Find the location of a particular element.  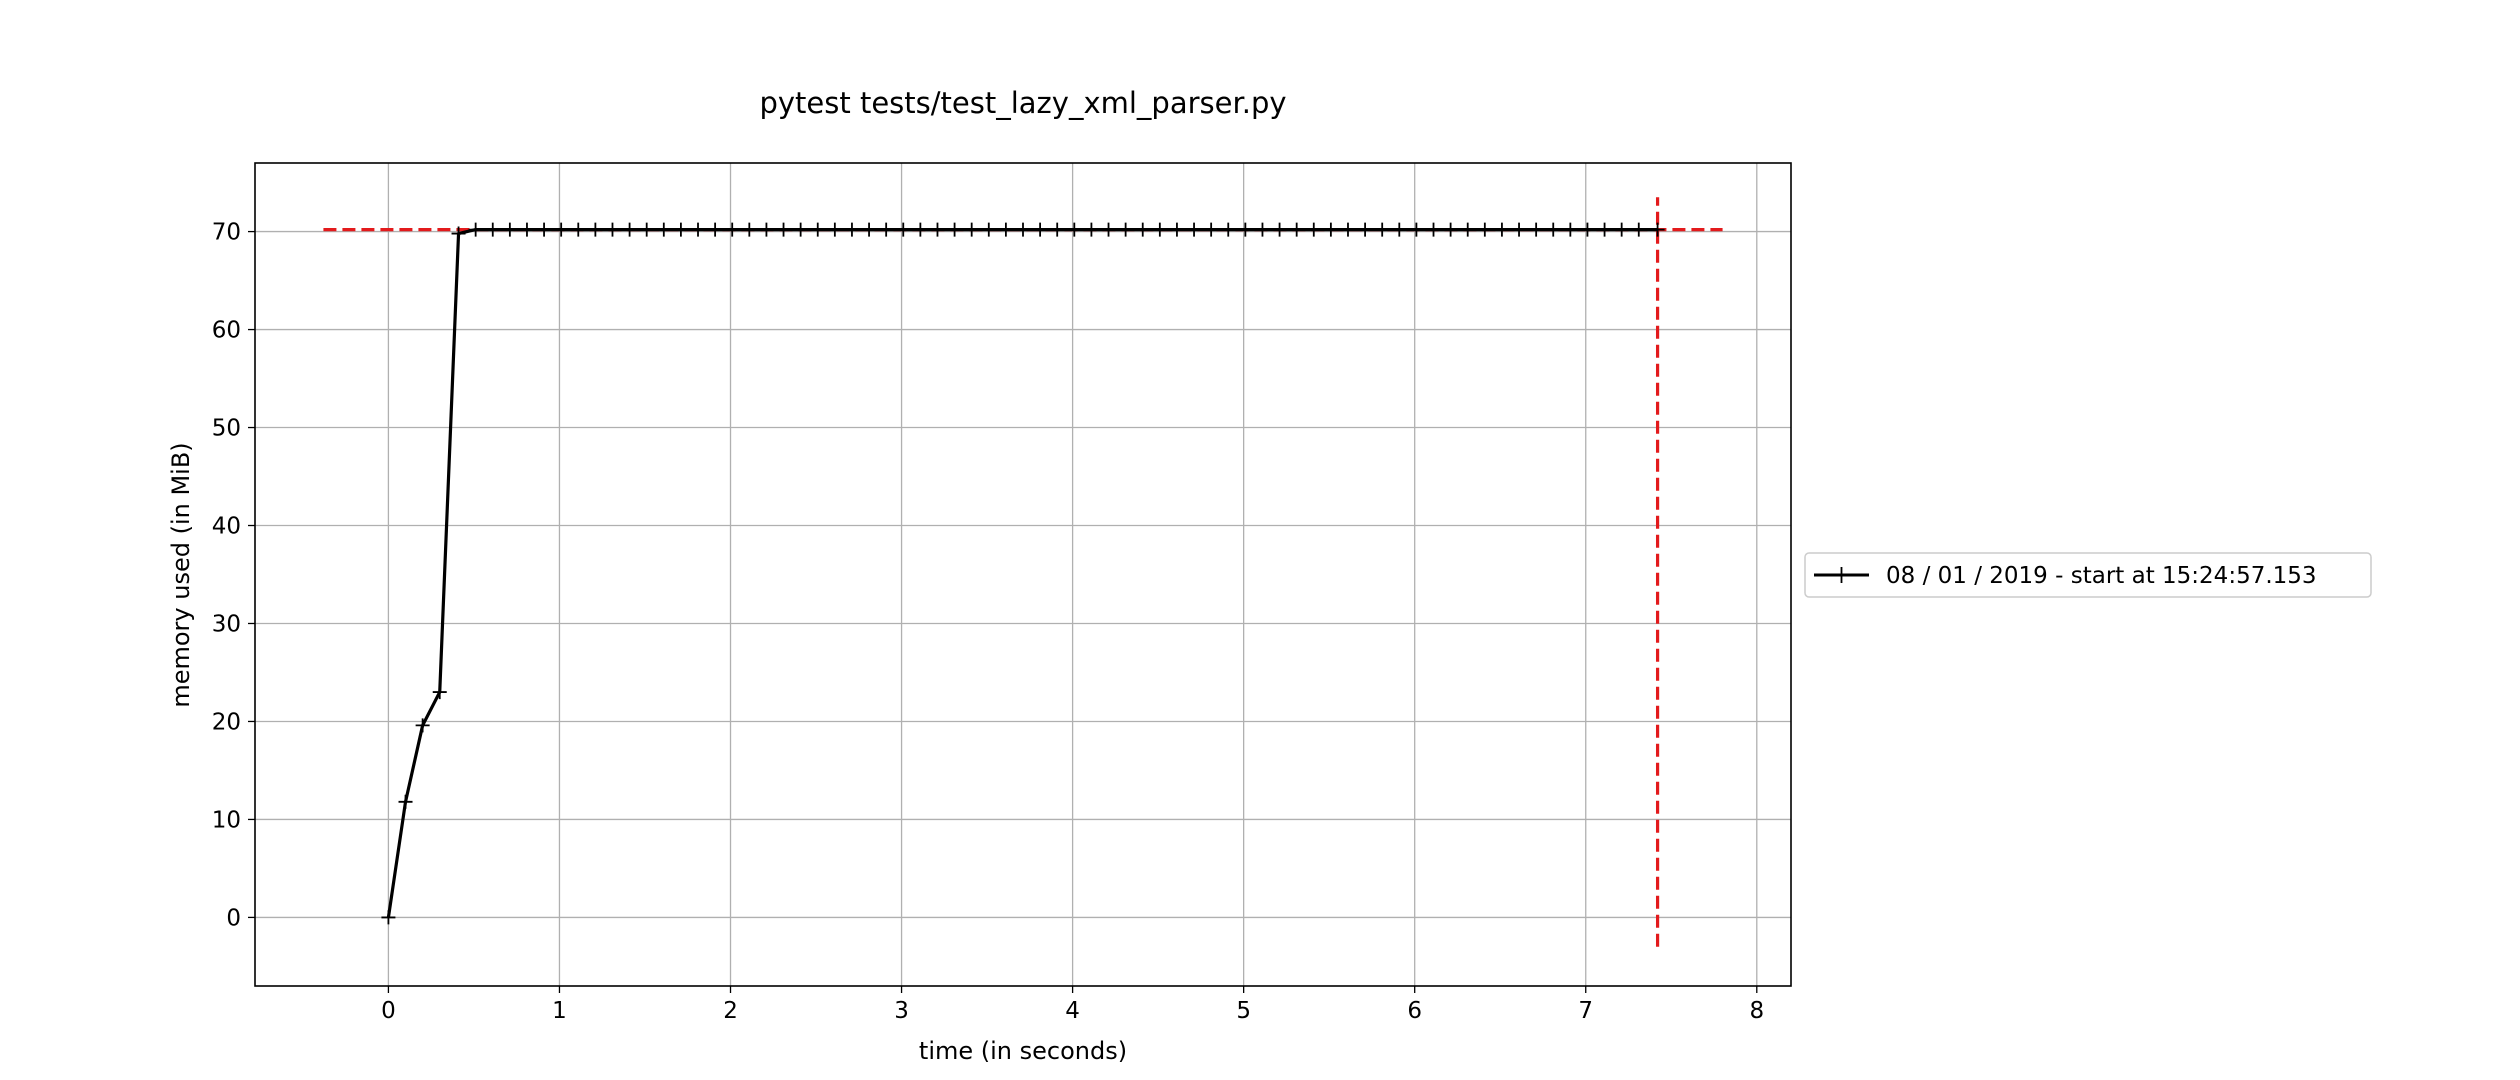

y-tick-label: 50 is located at coordinates (226, 429).